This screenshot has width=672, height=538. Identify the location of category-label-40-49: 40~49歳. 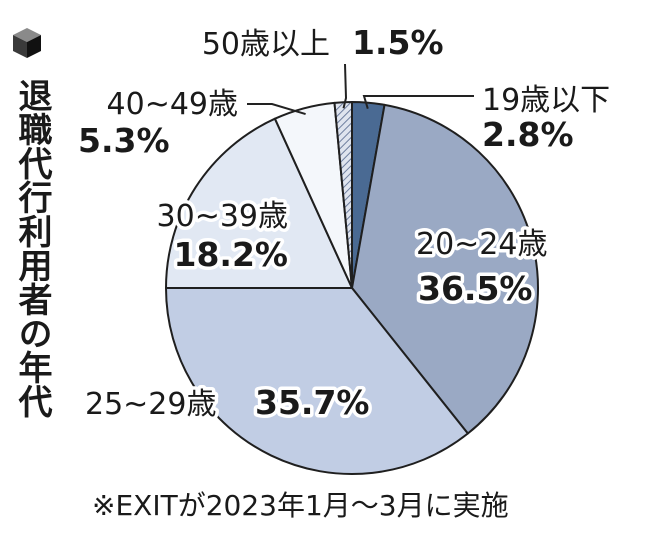
(172, 104).